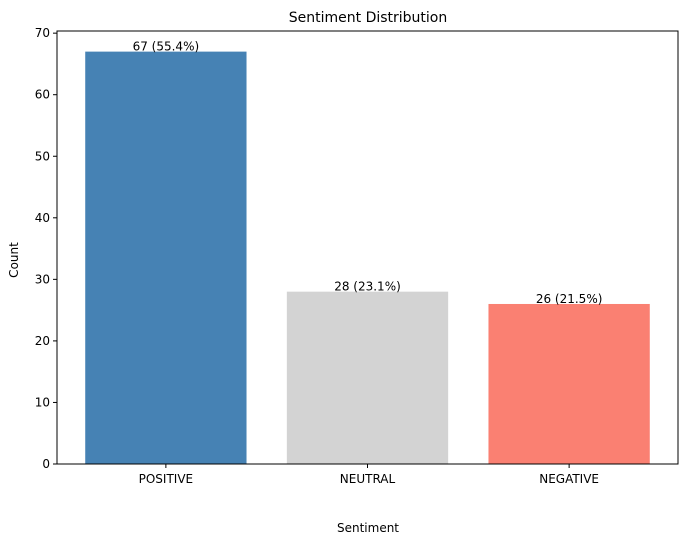  What do you see at coordinates (42, 33) in the screenshot?
I see `y-tick-label: 70` at bounding box center [42, 33].